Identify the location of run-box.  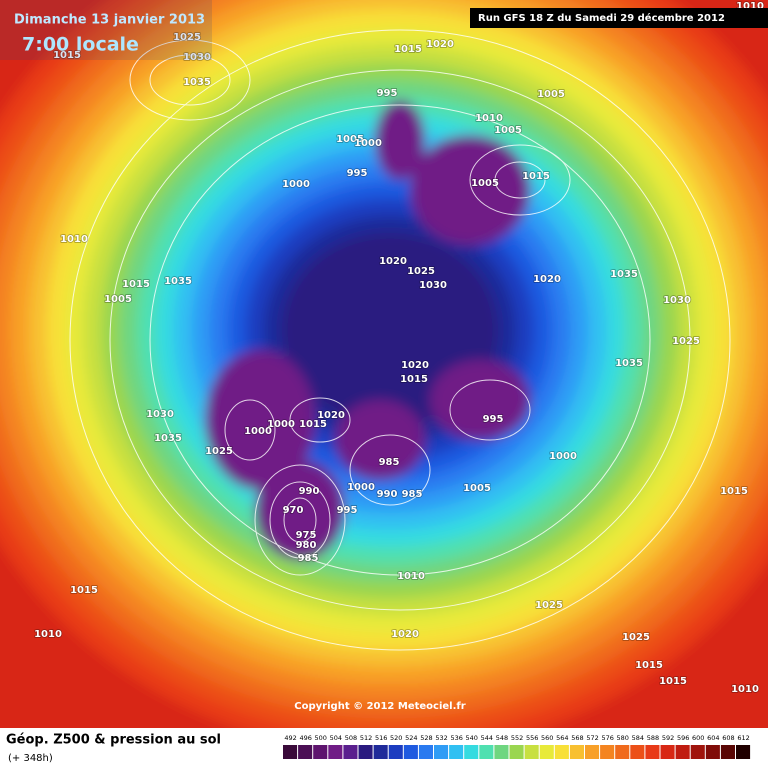
(619, 18).